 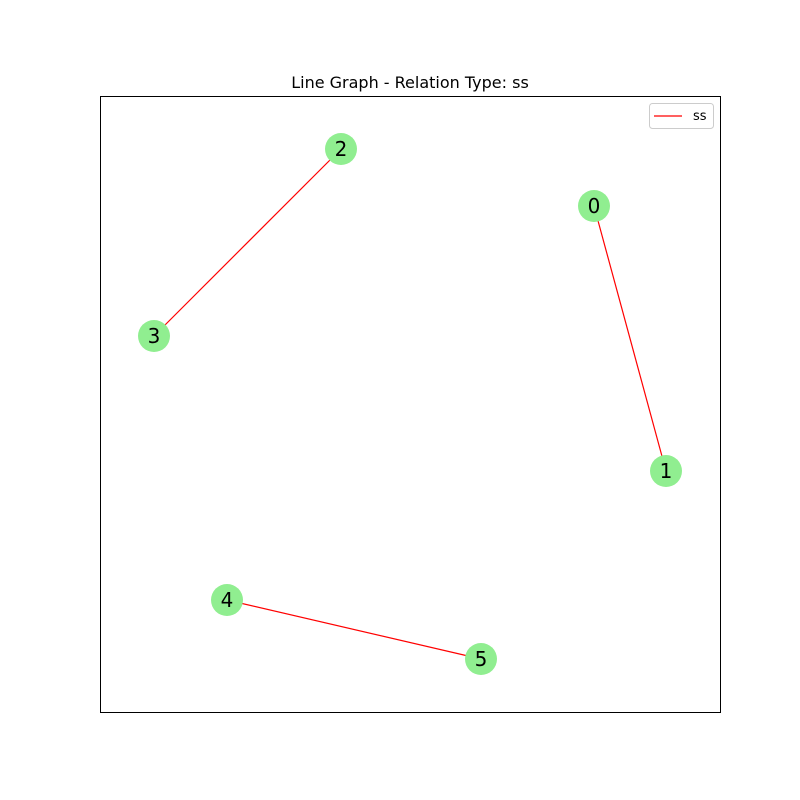 What do you see at coordinates (681, 116) in the screenshot?
I see `legend: ss` at bounding box center [681, 116].